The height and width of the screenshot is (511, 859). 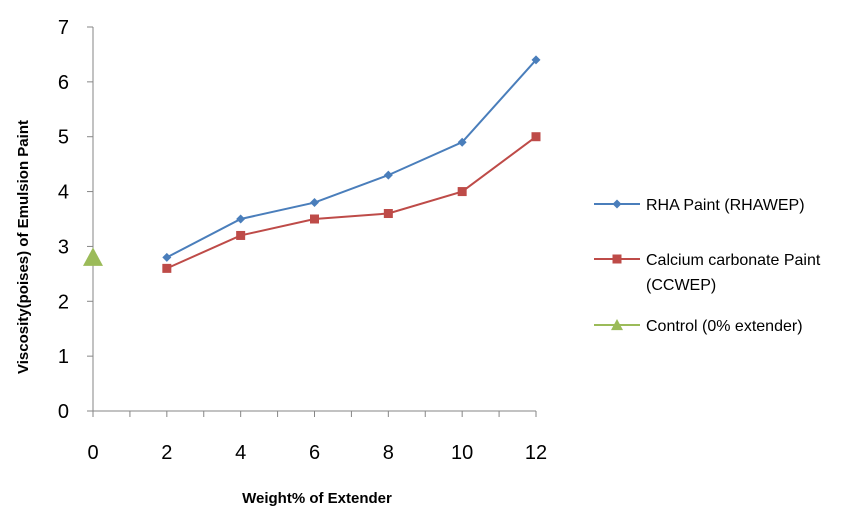 I want to click on y-tick-label: 4, so click(x=63, y=193).